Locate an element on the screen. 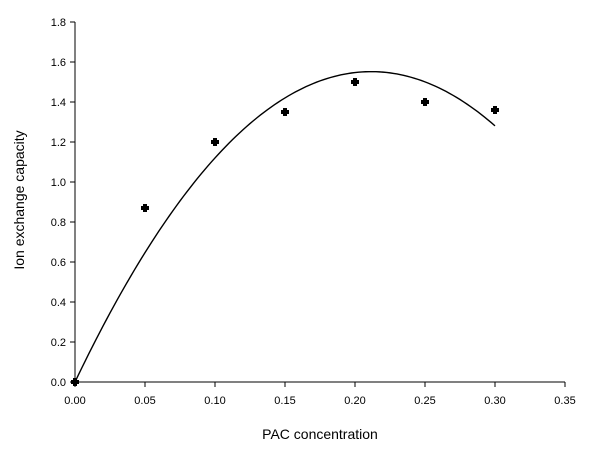 The image size is (600, 455). y-tick-label: 0.8 is located at coordinates (58, 223).